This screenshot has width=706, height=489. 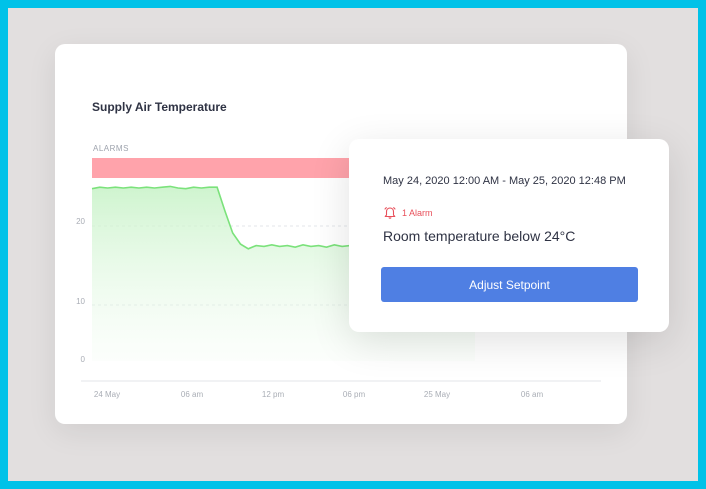 What do you see at coordinates (82, 359) in the screenshot?
I see `y-tick-label: 0` at bounding box center [82, 359].